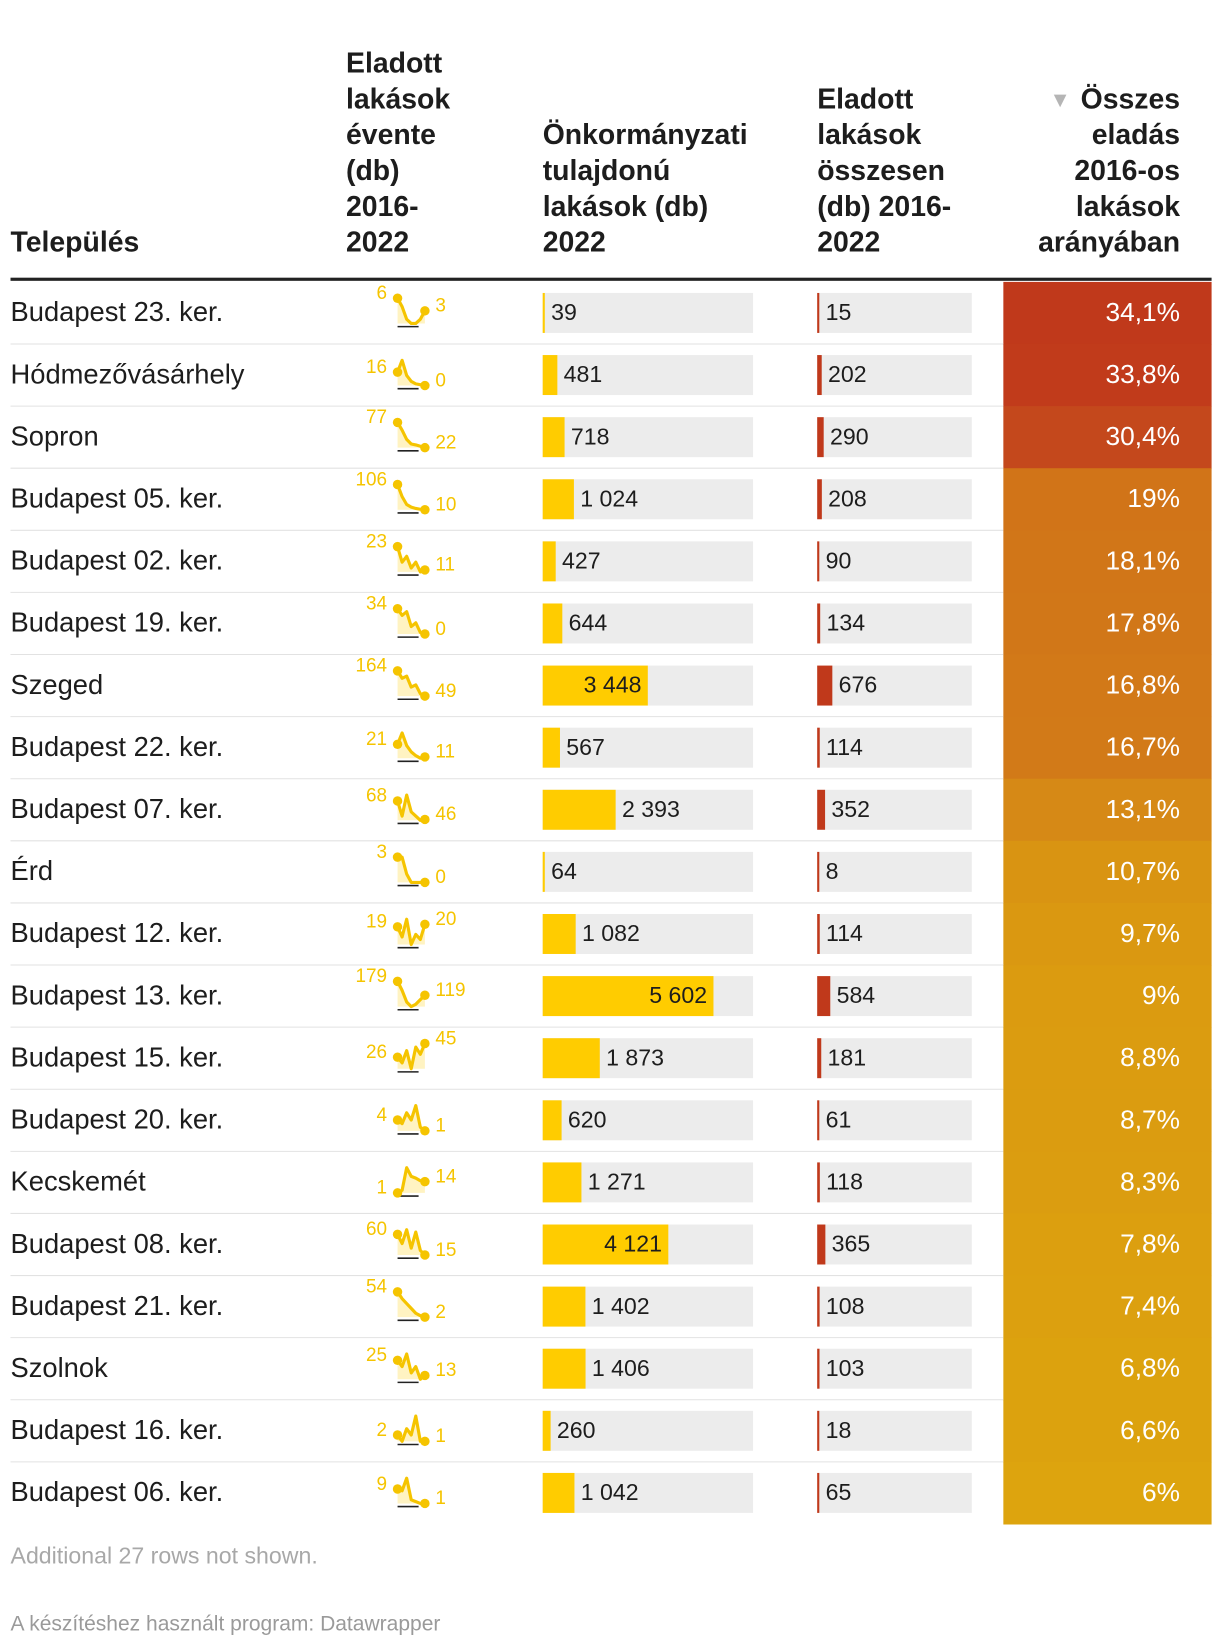 This screenshot has height=1646, width=1220. What do you see at coordinates (846, 623) in the screenshot?
I see `sold-label: 134` at bounding box center [846, 623].